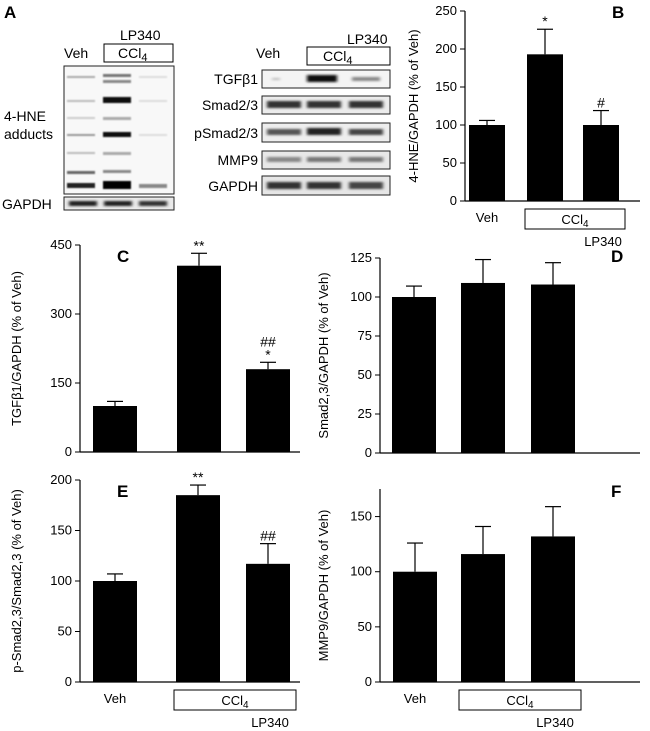 This screenshot has height=731, width=650. I want to click on panel-d-y-tick-label: 0, so click(368, 452).